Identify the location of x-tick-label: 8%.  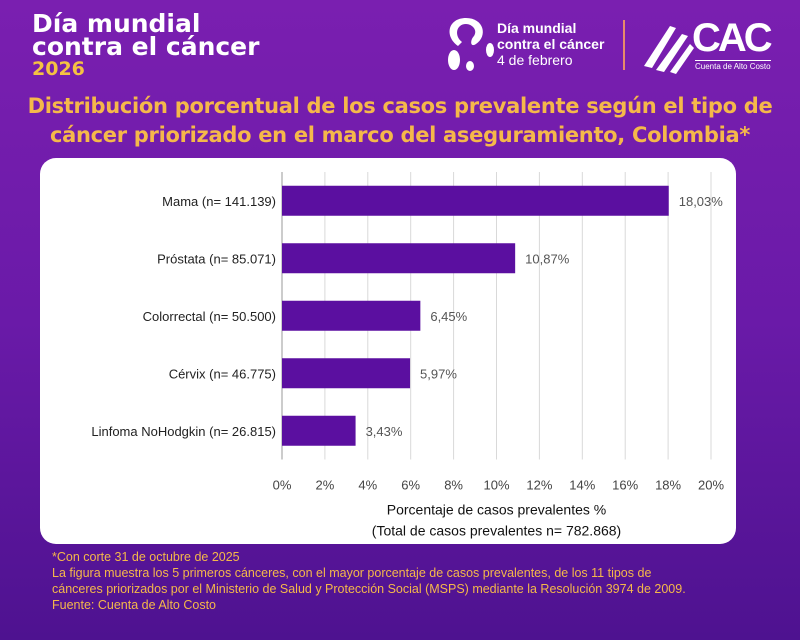
(453, 485).